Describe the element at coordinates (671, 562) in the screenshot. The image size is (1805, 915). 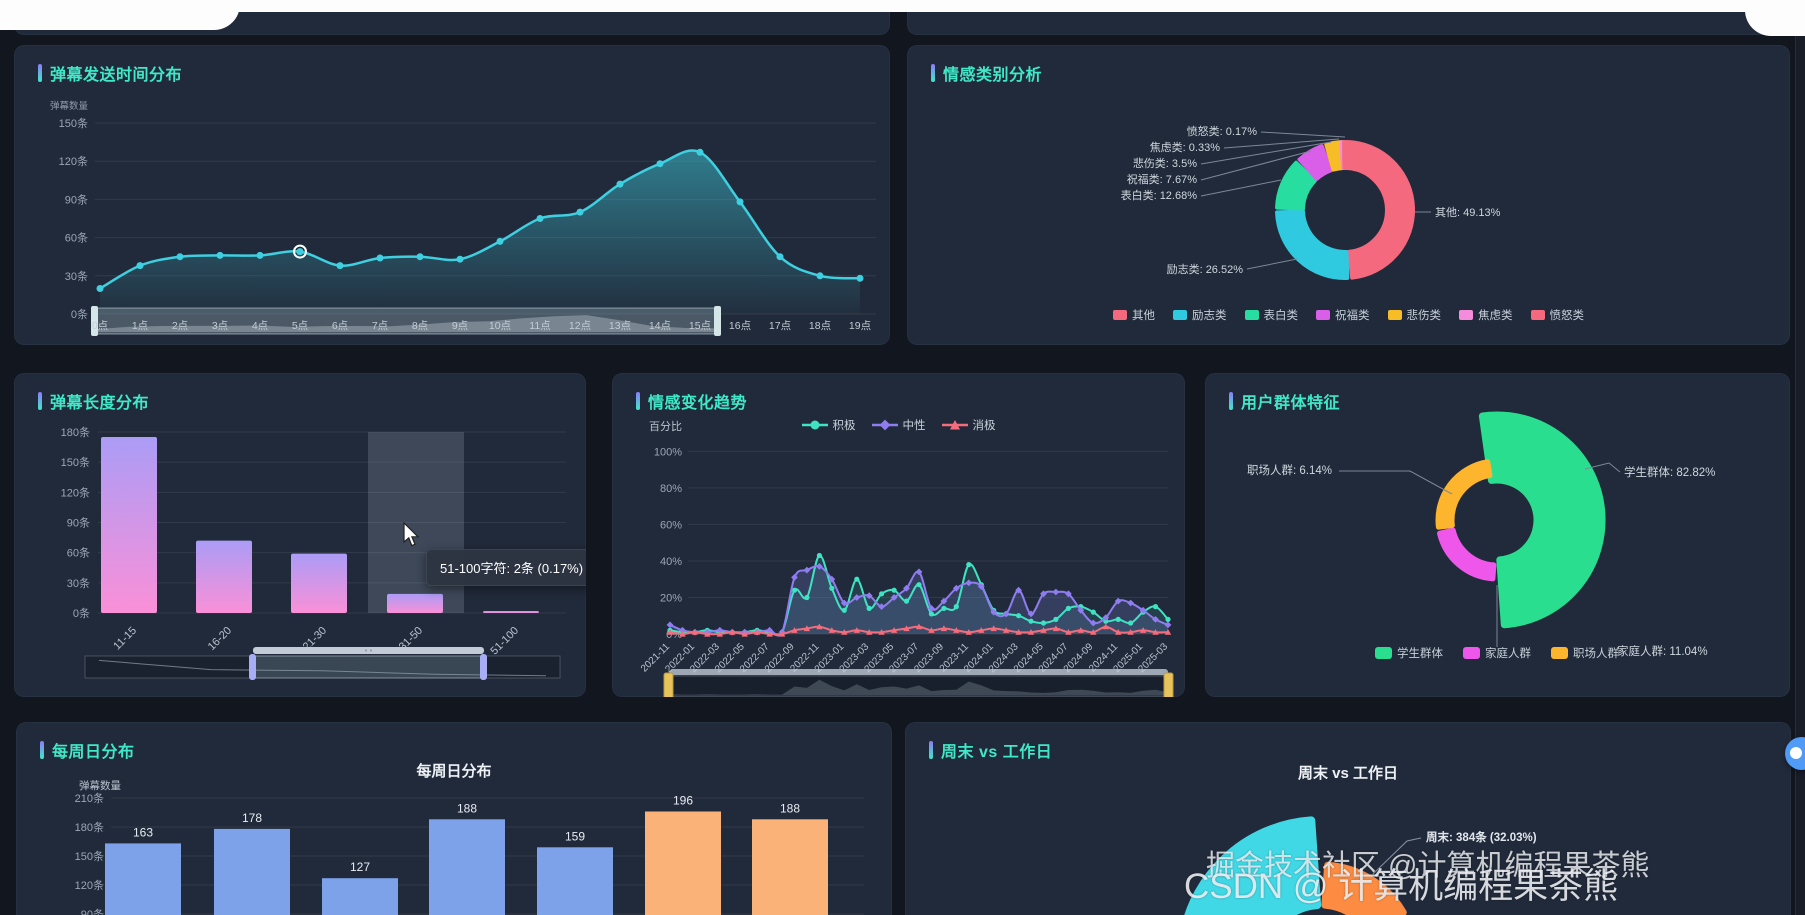
I see `svg-text: 40%` at that location.